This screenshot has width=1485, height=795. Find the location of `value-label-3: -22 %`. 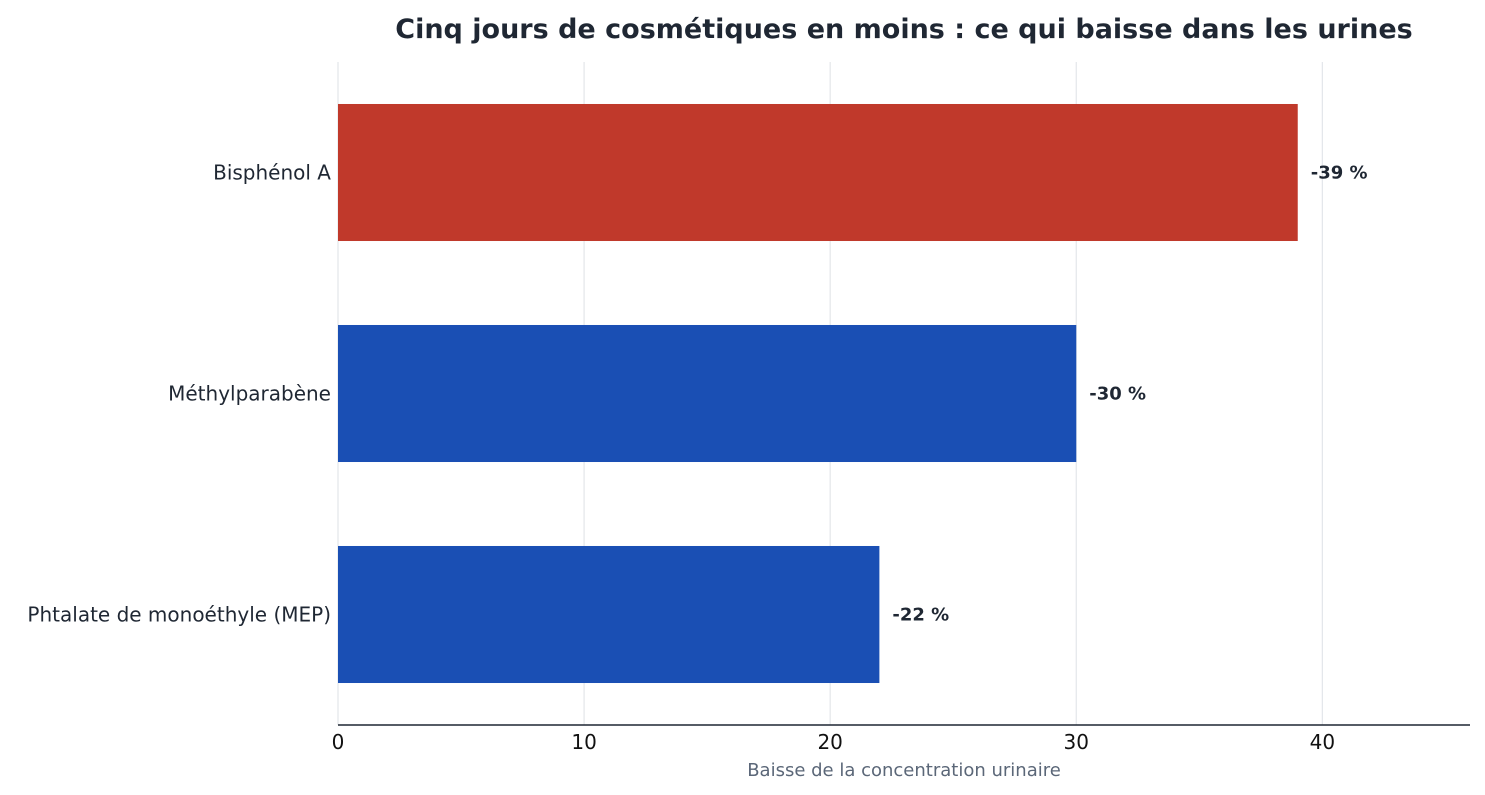

value-label-3: -22 % is located at coordinates (920, 615).